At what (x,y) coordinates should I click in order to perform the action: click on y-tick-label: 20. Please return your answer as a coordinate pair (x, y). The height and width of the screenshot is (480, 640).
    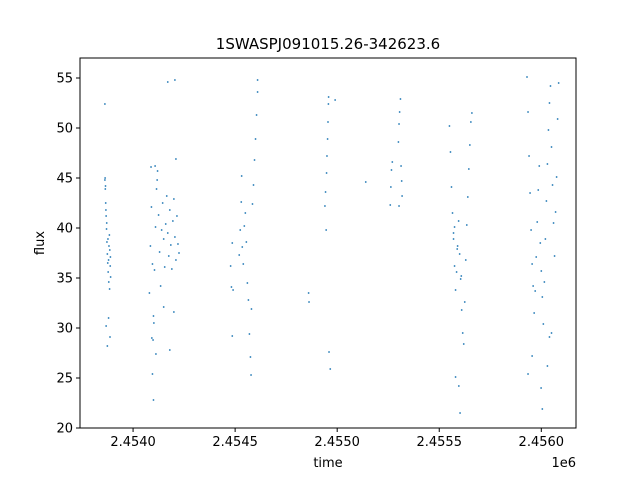
    Looking at the image, I should click on (64, 429).